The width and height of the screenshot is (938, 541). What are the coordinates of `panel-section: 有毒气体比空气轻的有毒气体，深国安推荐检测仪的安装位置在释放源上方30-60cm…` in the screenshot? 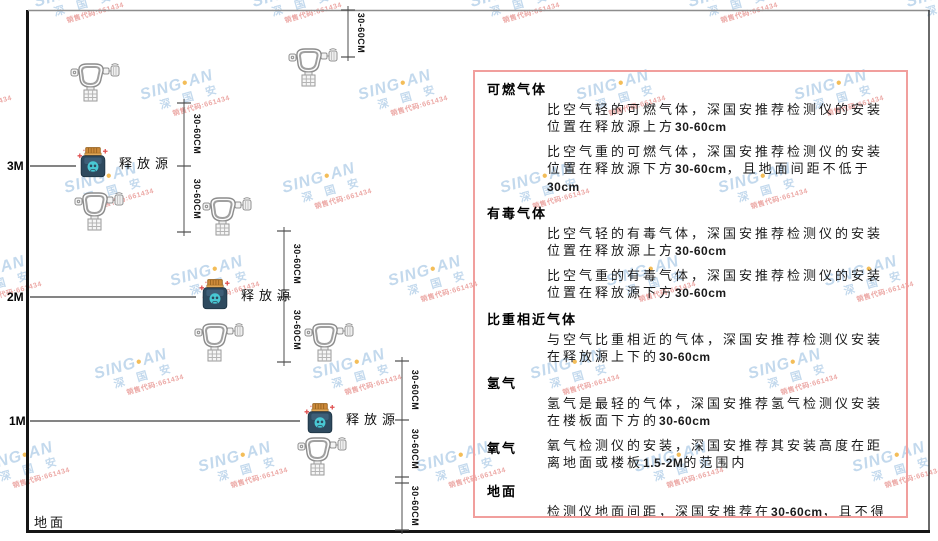 It's located at (692, 252).